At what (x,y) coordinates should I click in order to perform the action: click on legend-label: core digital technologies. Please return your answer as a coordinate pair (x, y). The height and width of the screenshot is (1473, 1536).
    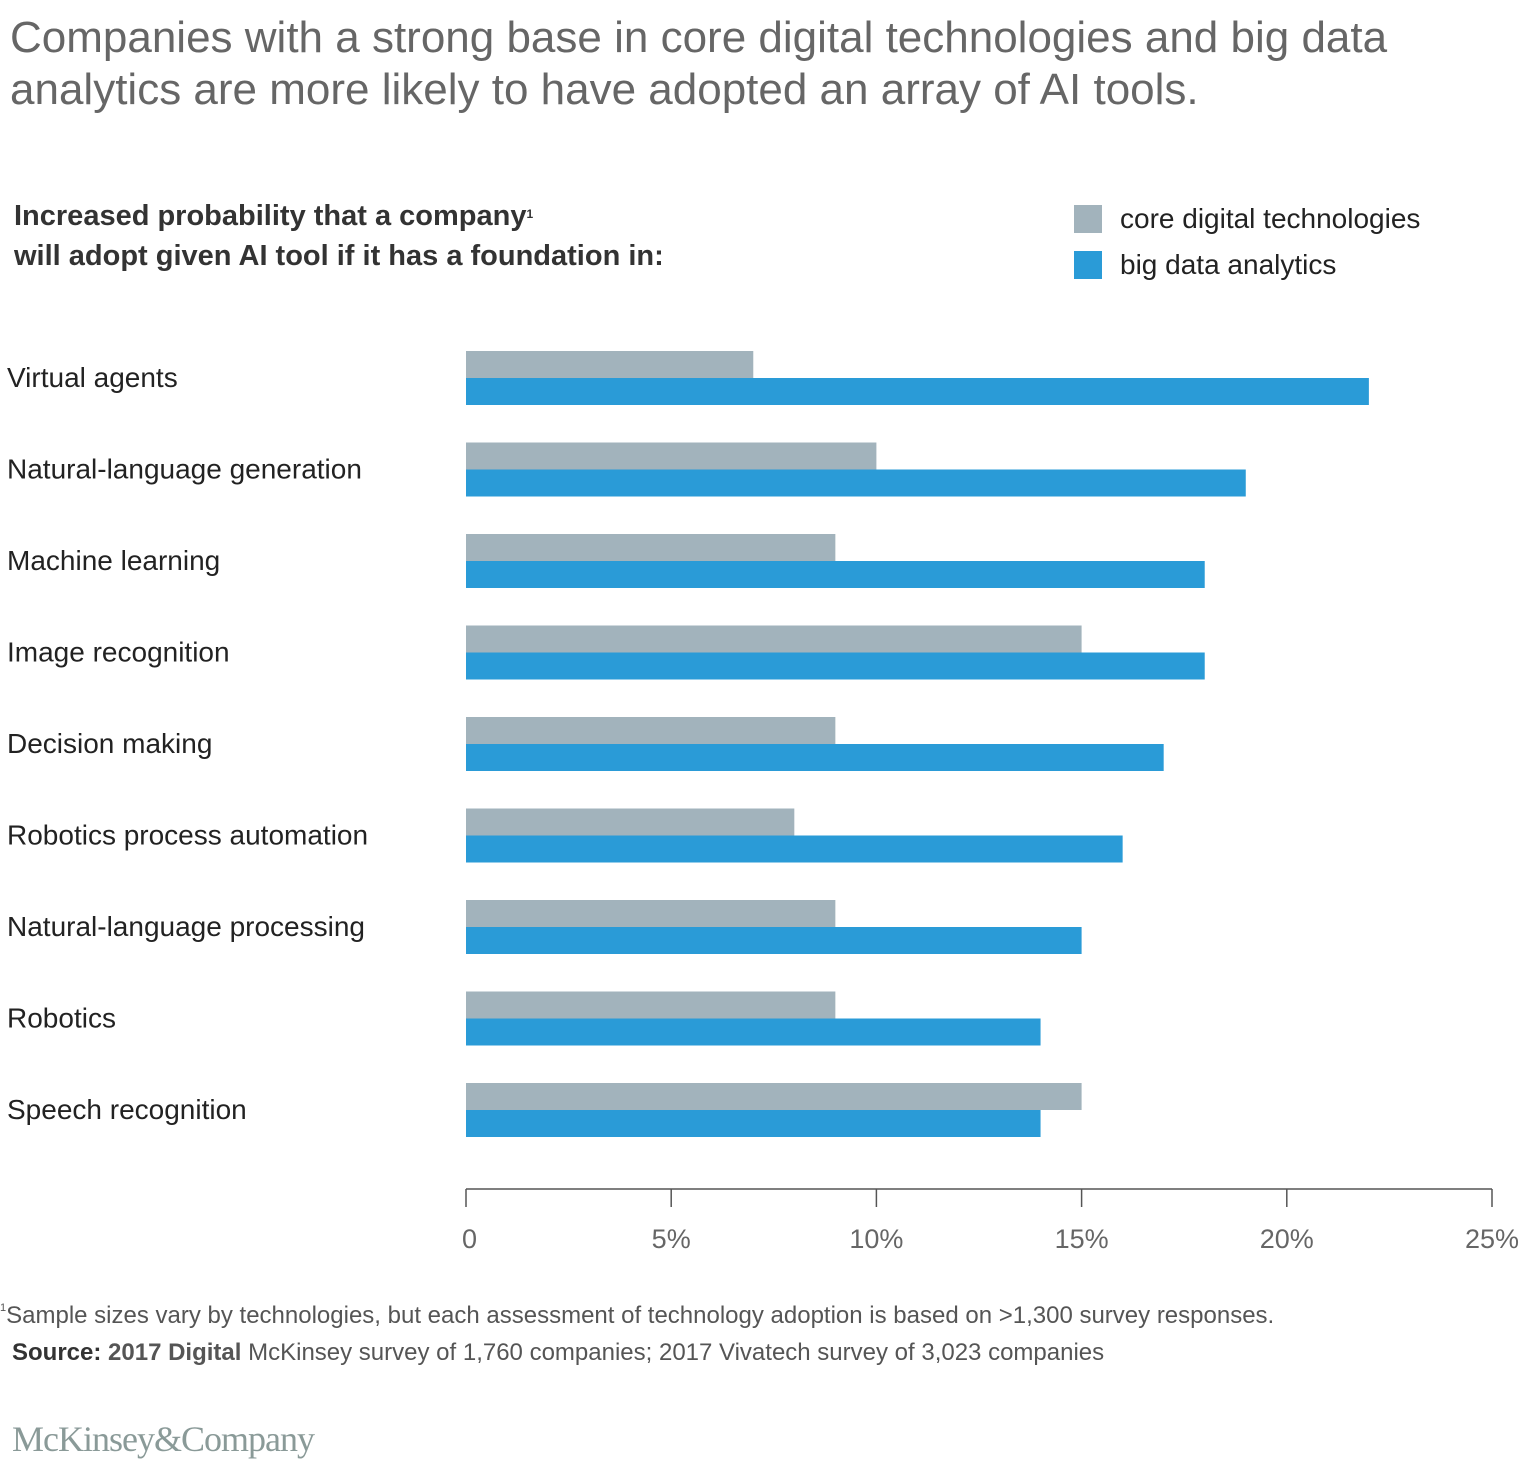
    Looking at the image, I should click on (1270, 218).